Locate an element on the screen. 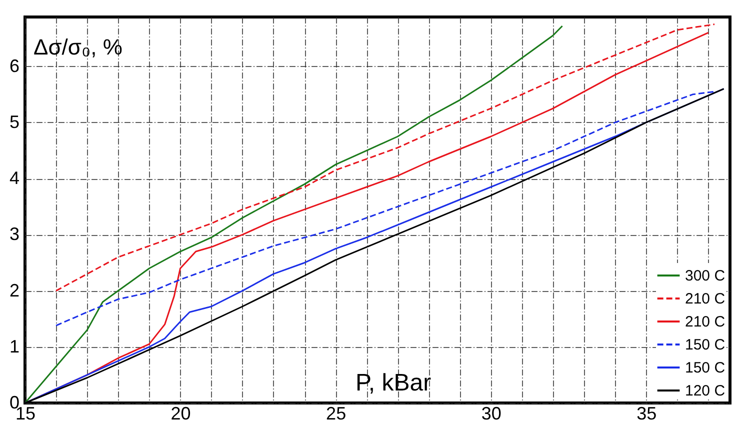  y-tick-label: 5 is located at coordinates (14, 122).